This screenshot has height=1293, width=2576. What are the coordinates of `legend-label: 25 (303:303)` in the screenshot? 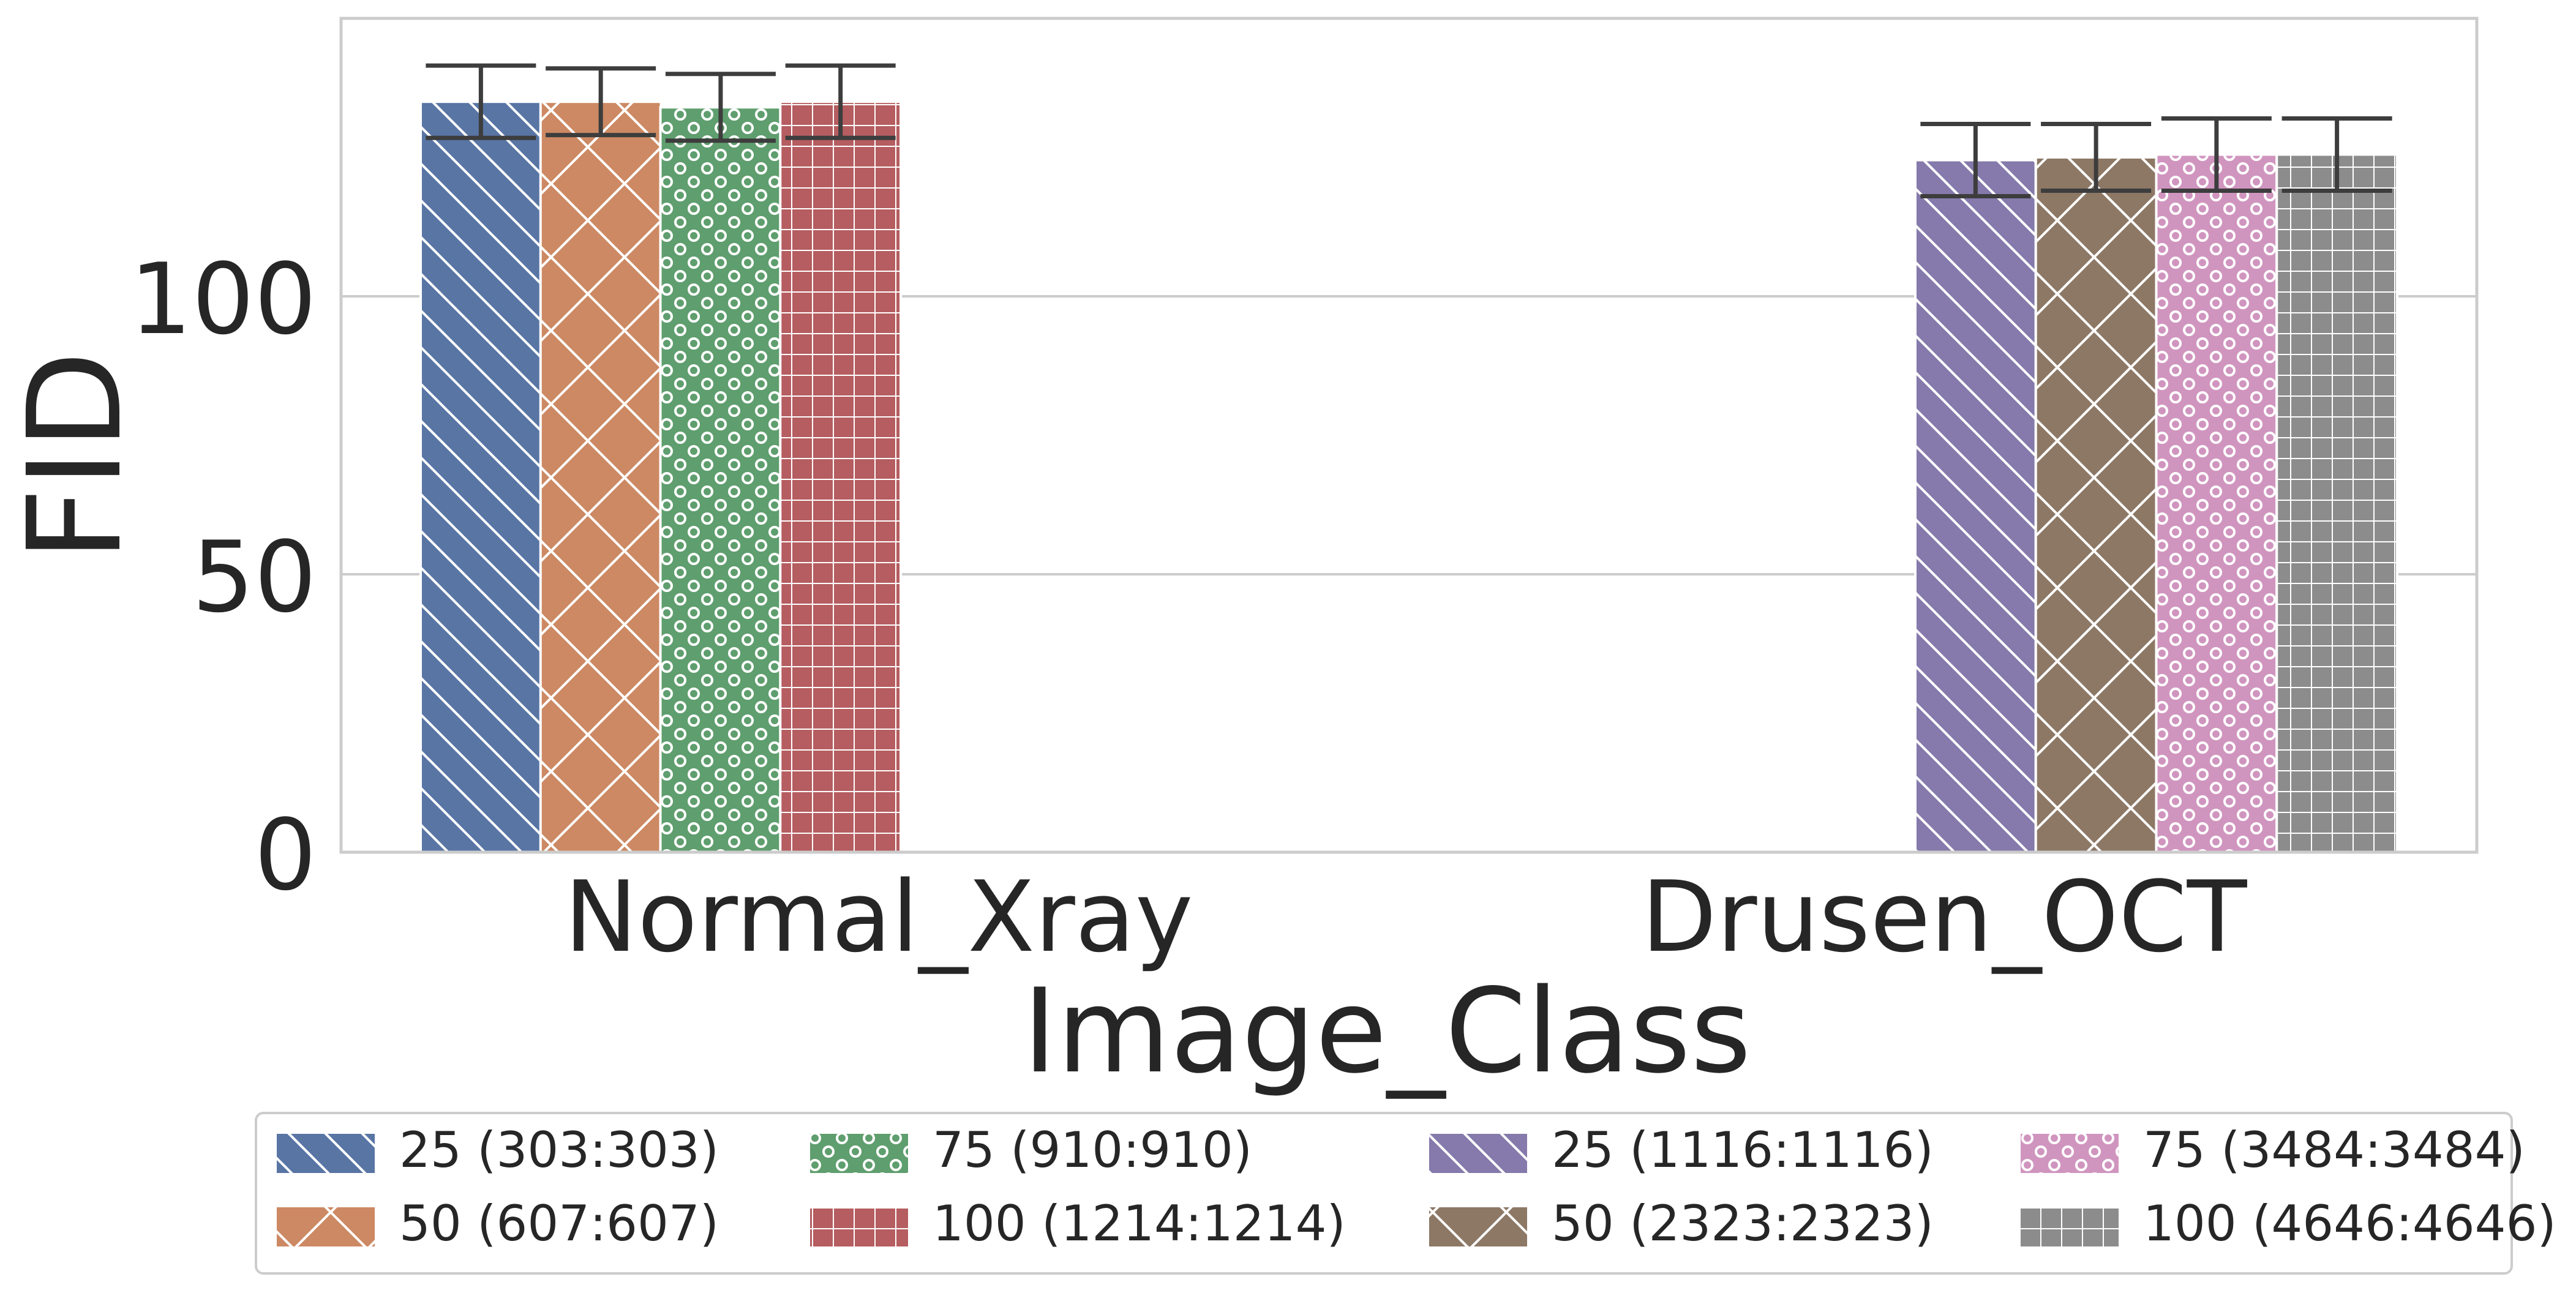 It's located at (559, 1150).